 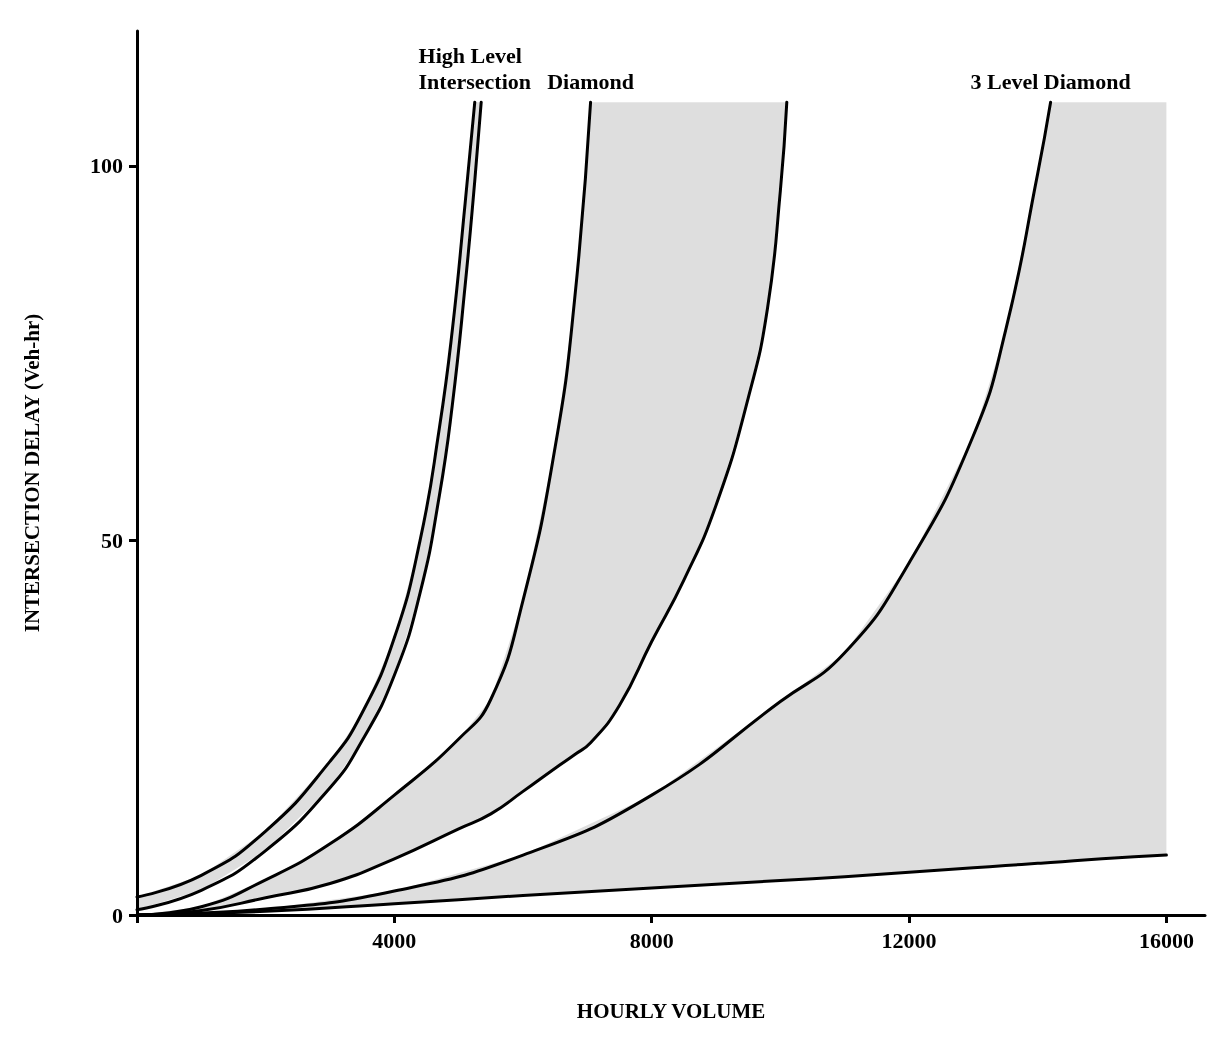 What do you see at coordinates (590, 81) in the screenshot?
I see `series-label: Diamond` at bounding box center [590, 81].